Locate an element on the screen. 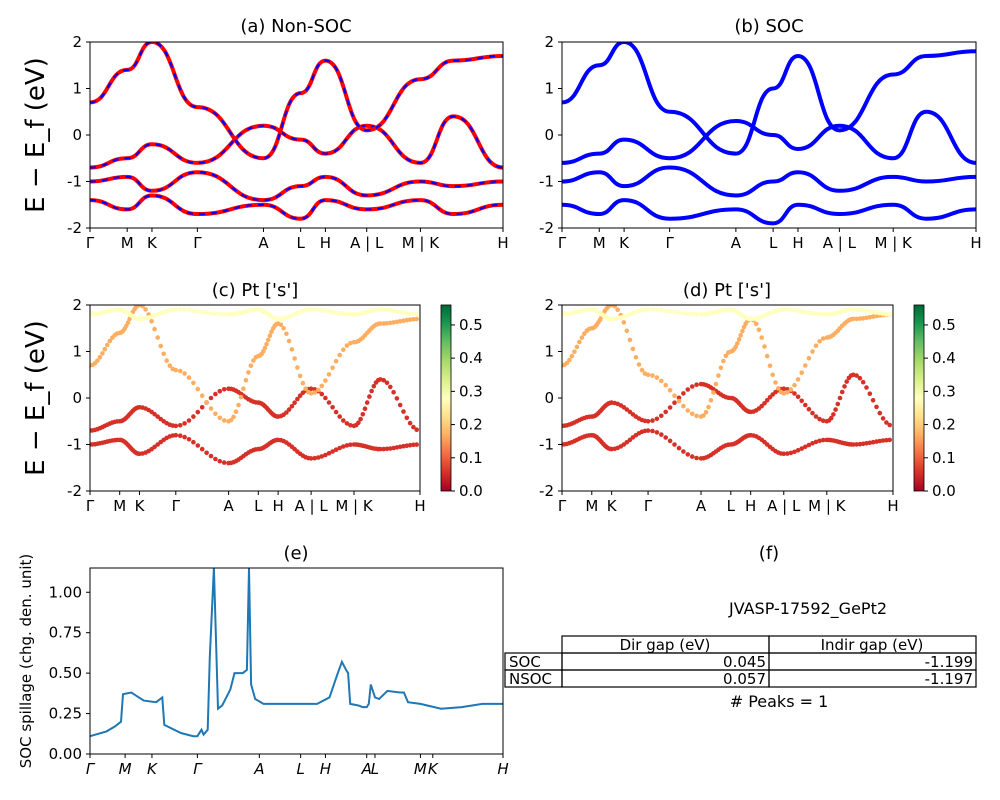 The width and height of the screenshot is (1000, 800). panel-c-xtick-label: H is located at coordinates (419, 506).